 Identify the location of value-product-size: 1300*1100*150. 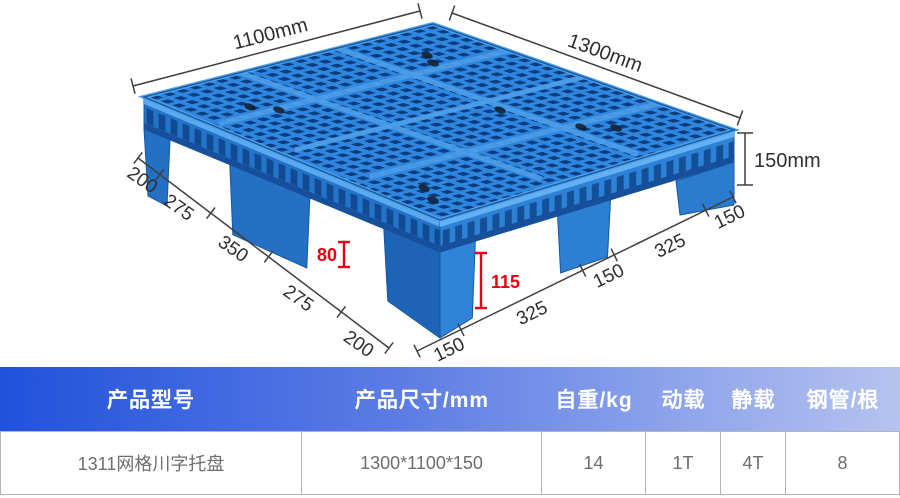
(422, 463).